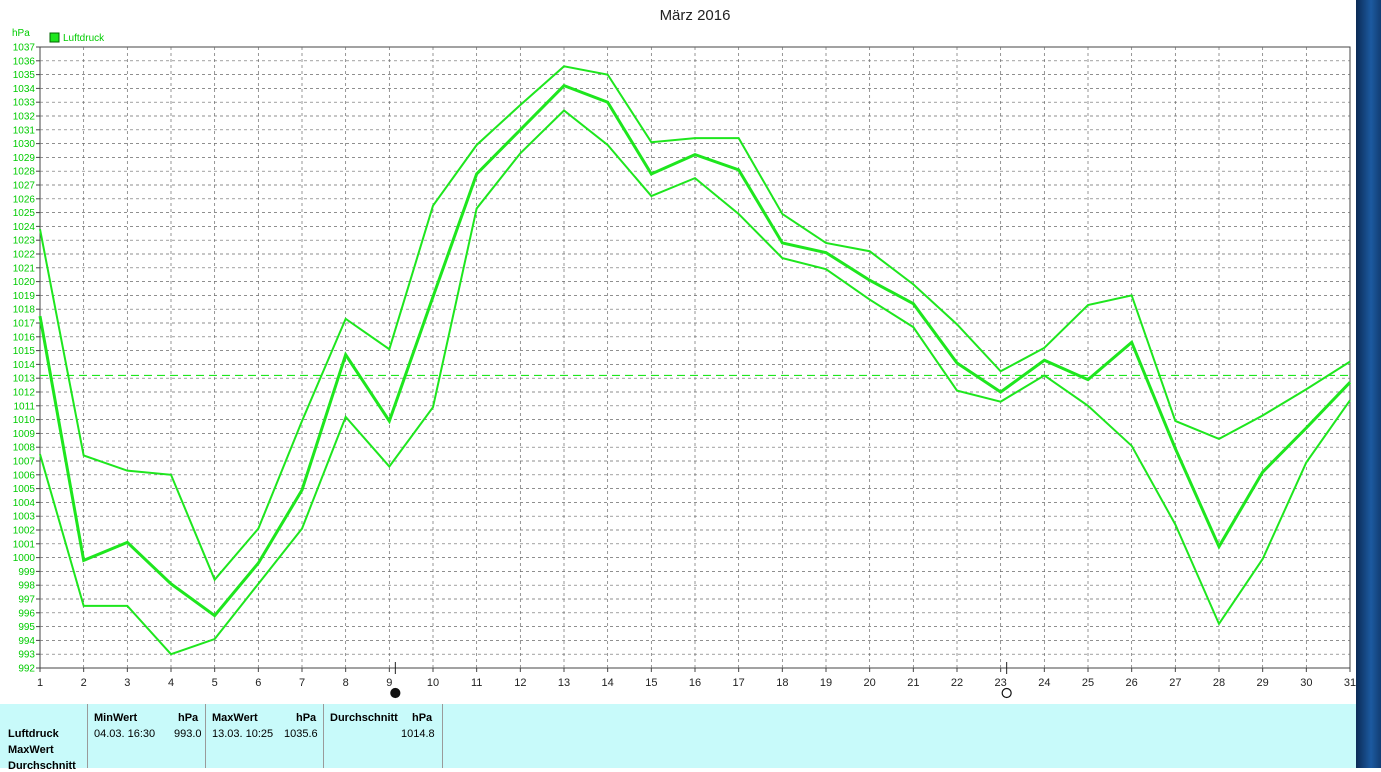  What do you see at coordinates (24, 213) in the screenshot?
I see `y-tick-label: 1025` at bounding box center [24, 213].